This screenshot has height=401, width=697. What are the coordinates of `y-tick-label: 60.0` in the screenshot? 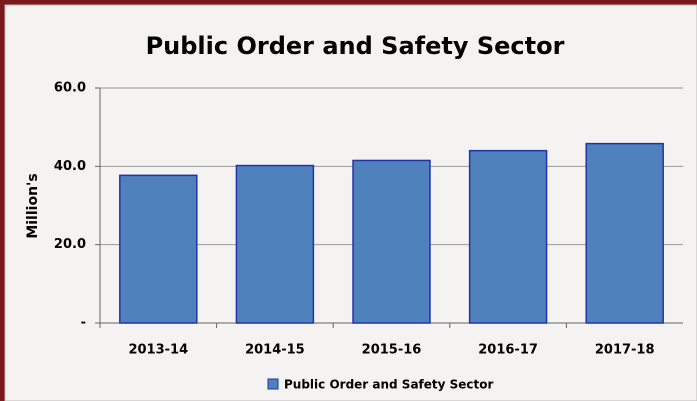 It's located at (70, 88).